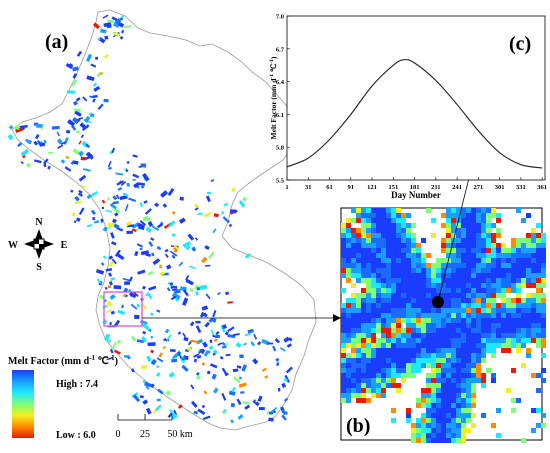  What do you see at coordinates (64, 245) in the screenshot?
I see `compass-e: E` at bounding box center [64, 245].